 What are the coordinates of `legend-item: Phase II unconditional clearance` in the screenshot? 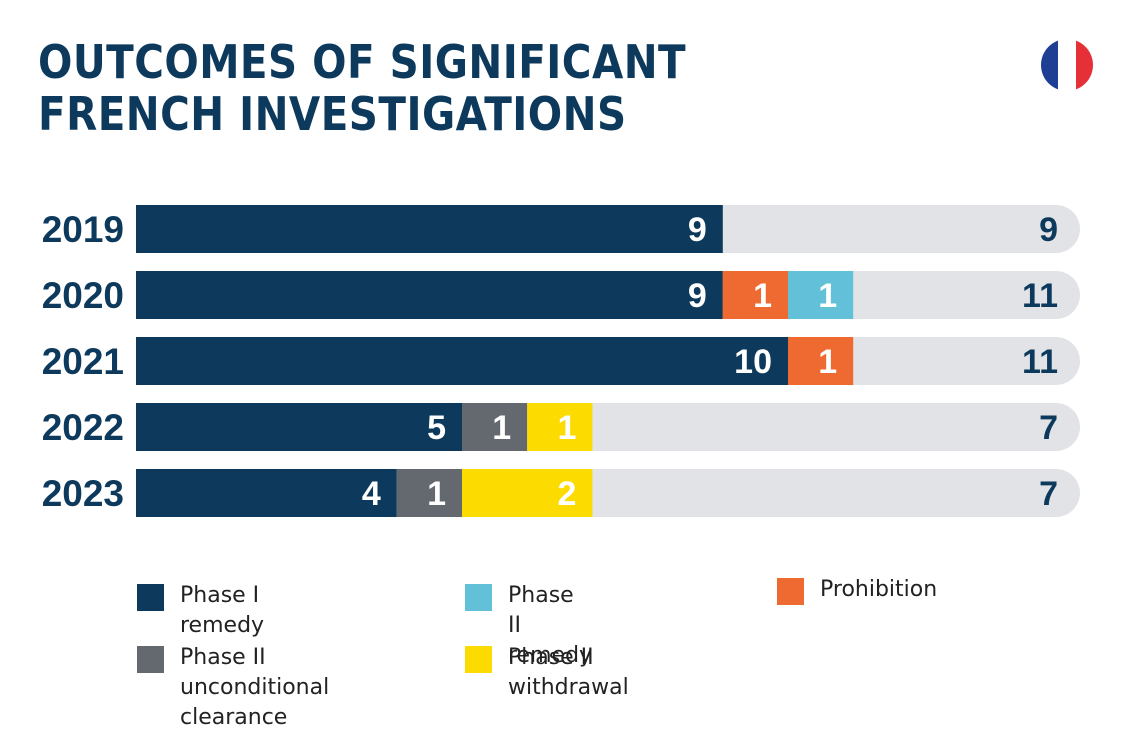 It's located at (233, 689).